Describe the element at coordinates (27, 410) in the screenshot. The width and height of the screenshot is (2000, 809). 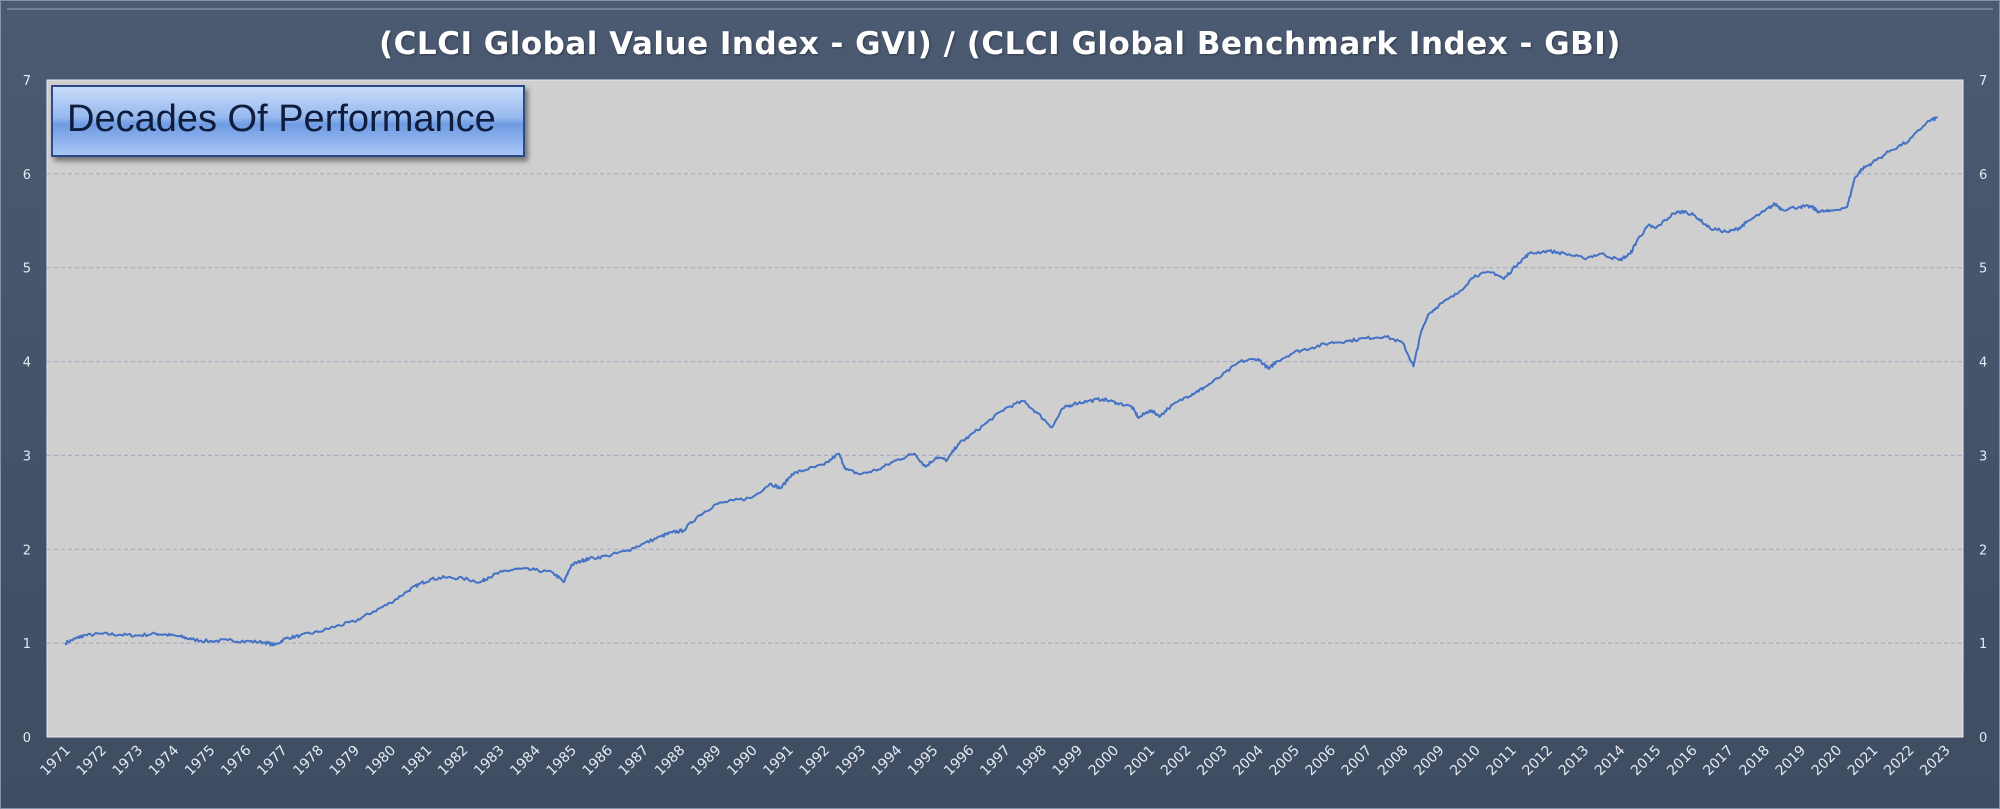
I see `y-axis-left: 0 1 2 3 4 5 6 7` at that location.